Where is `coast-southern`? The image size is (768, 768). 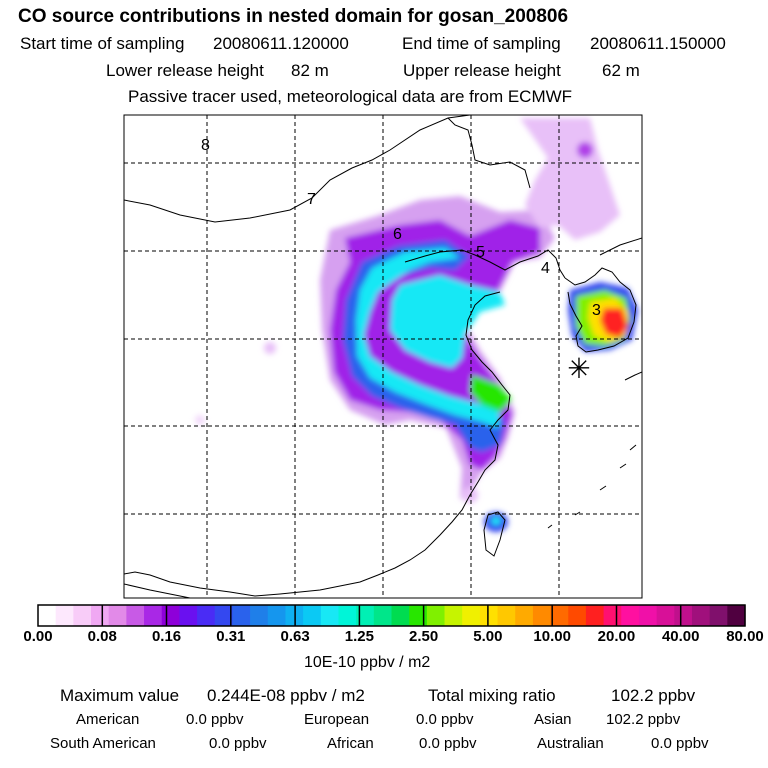
coast-southern is located at coordinates (157, 590).